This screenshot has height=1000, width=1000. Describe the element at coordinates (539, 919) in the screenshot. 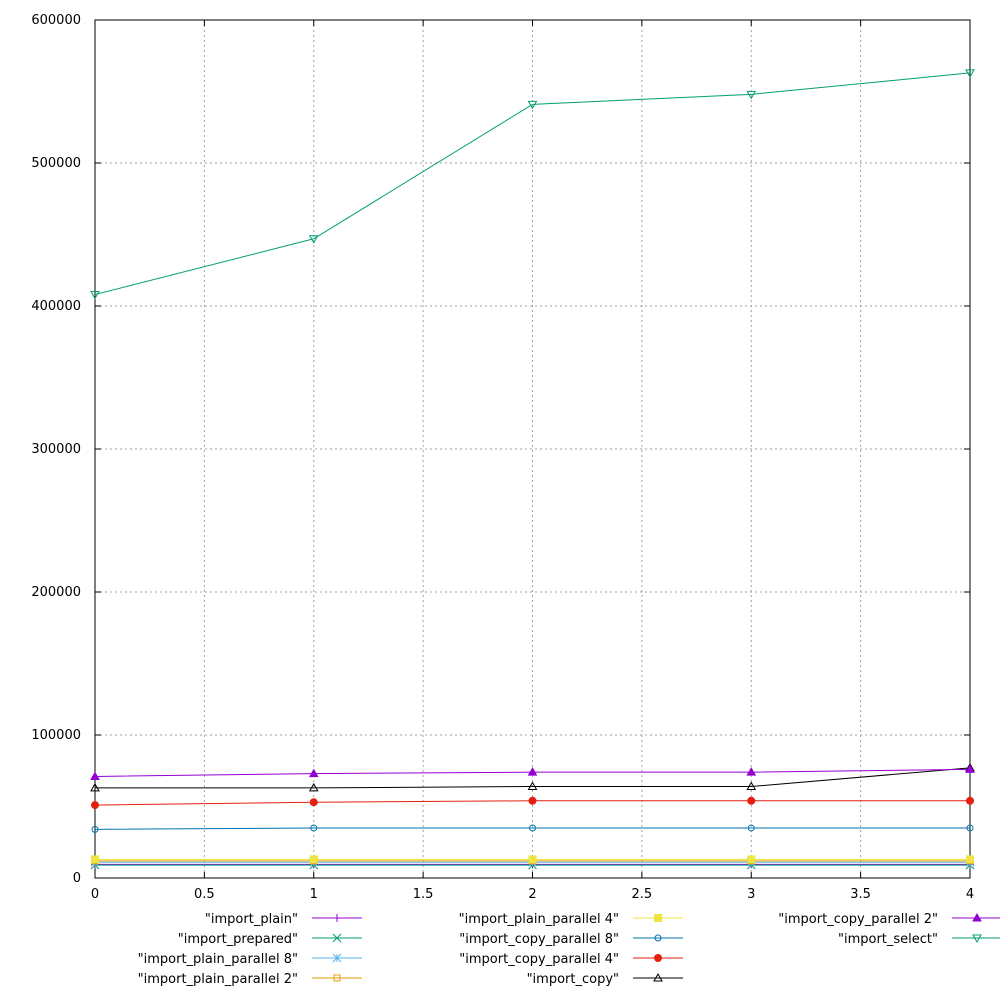

I see `legend-label: "import_plain_parallel 4"` at that location.